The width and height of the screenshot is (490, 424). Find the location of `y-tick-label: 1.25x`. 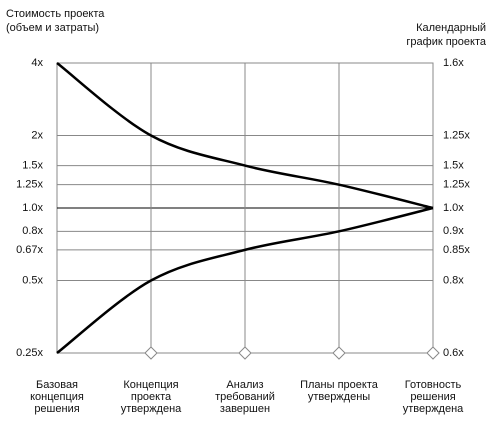

y-tick-label: 1.25x is located at coordinates (29, 185).